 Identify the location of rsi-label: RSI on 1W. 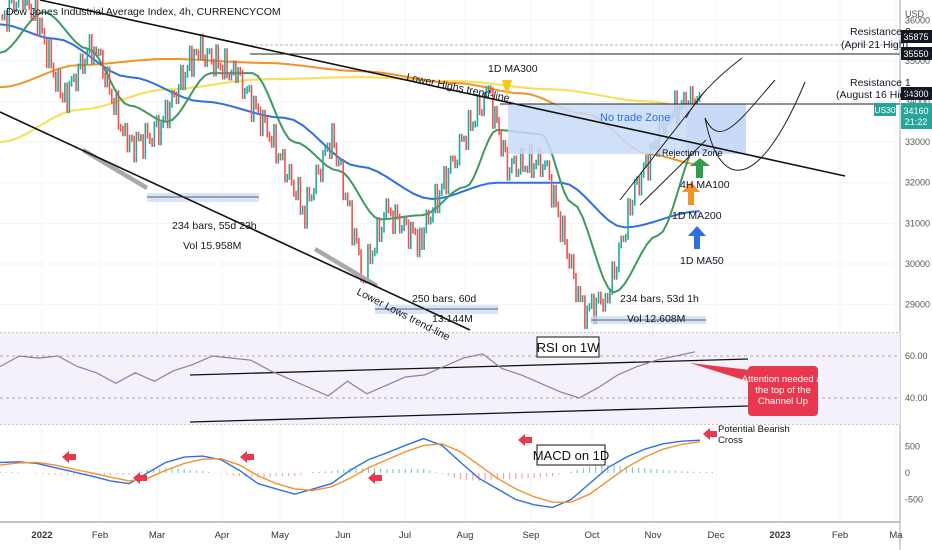
(569, 347).